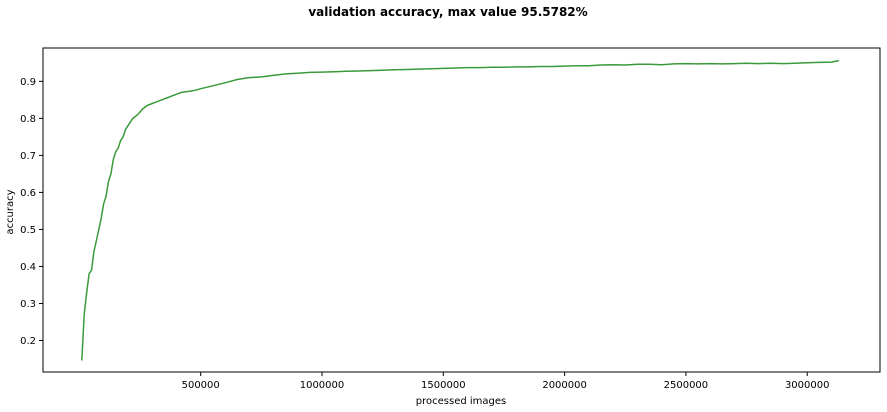 The width and height of the screenshot is (887, 412). I want to click on y-tick-label: 0.8, so click(28, 119).